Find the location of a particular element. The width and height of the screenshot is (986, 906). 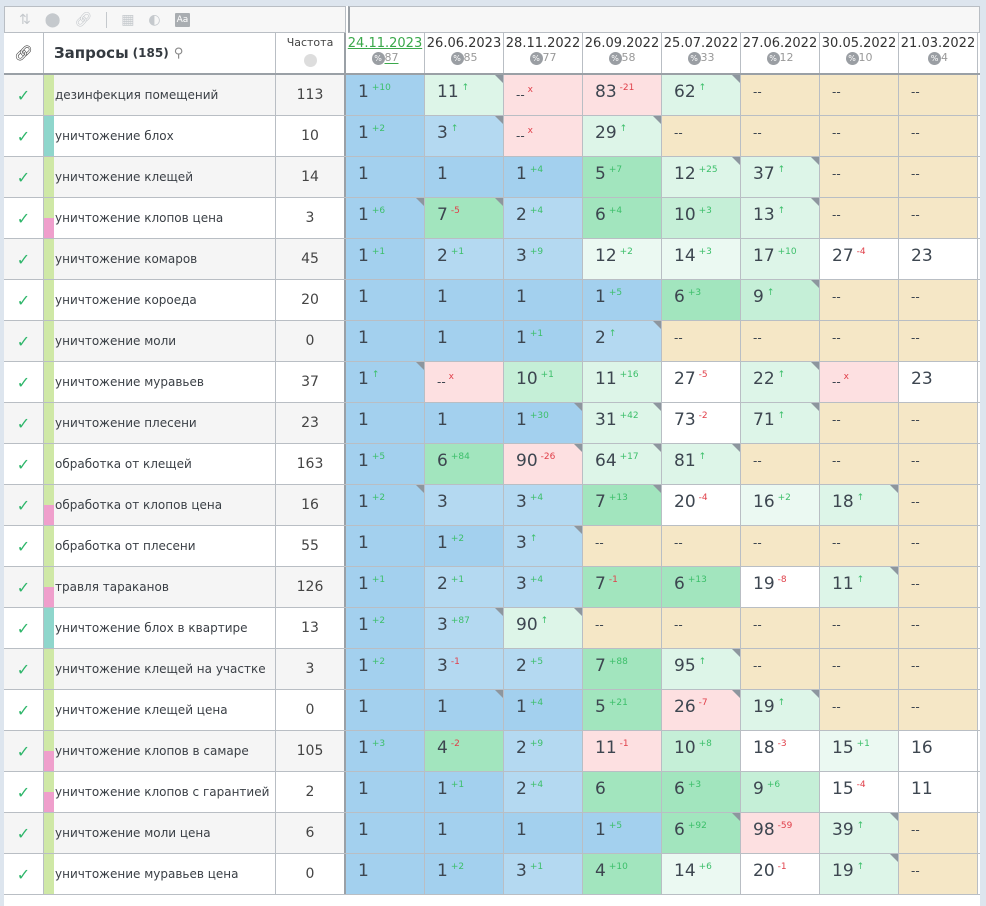

keyword-cell: уничтожение моли цена is located at coordinates (165, 833).